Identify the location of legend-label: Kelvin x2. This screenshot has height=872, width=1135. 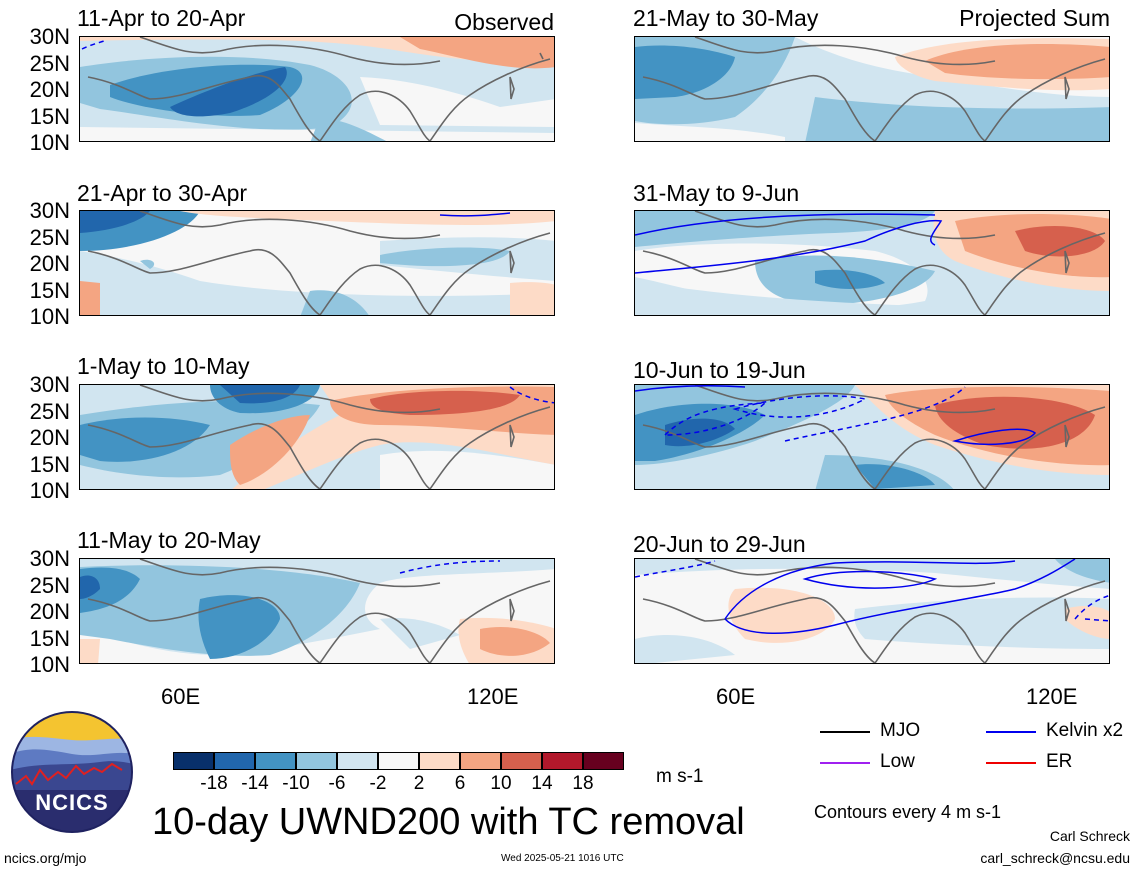
(1085, 730).